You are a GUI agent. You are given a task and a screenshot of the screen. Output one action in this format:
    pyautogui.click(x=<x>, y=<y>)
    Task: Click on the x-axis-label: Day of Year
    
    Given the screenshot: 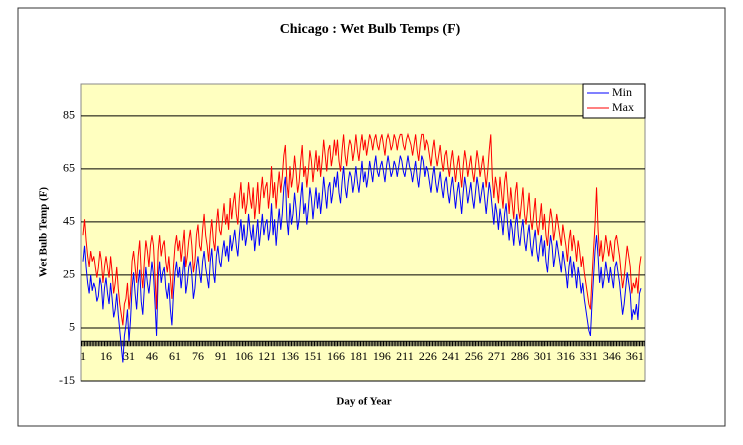 What is the action you would take?
    pyautogui.click(x=363, y=402)
    